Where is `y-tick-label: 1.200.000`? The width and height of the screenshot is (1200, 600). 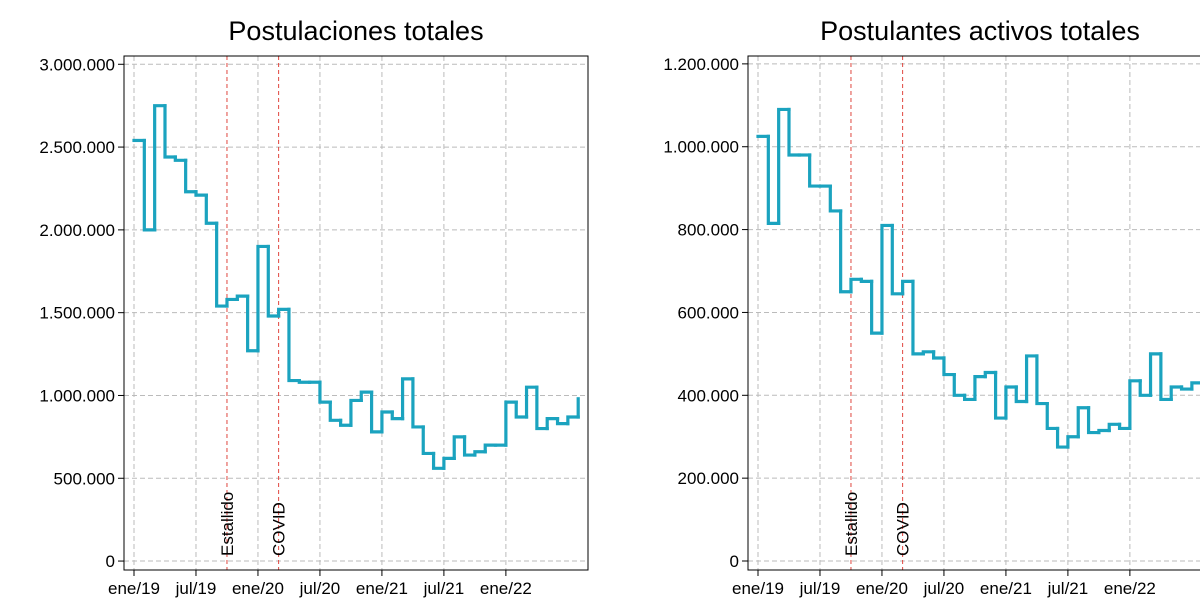 y-tick-label: 1.200.000 is located at coordinates (701, 64).